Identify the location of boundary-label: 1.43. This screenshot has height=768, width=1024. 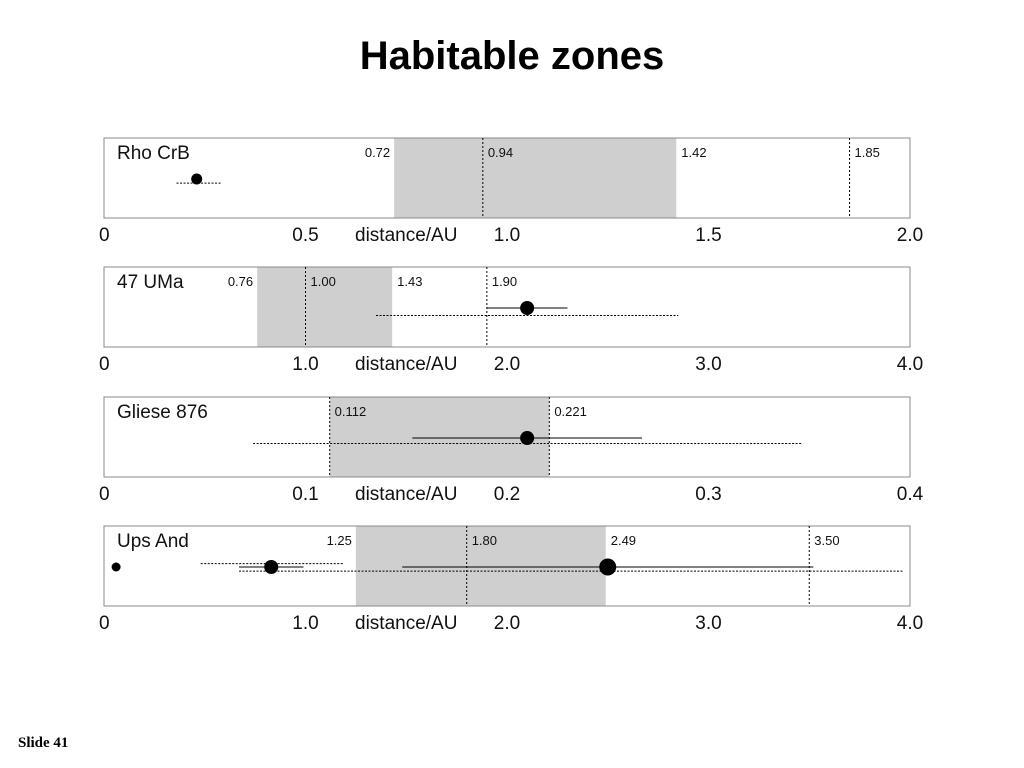
(409, 281).